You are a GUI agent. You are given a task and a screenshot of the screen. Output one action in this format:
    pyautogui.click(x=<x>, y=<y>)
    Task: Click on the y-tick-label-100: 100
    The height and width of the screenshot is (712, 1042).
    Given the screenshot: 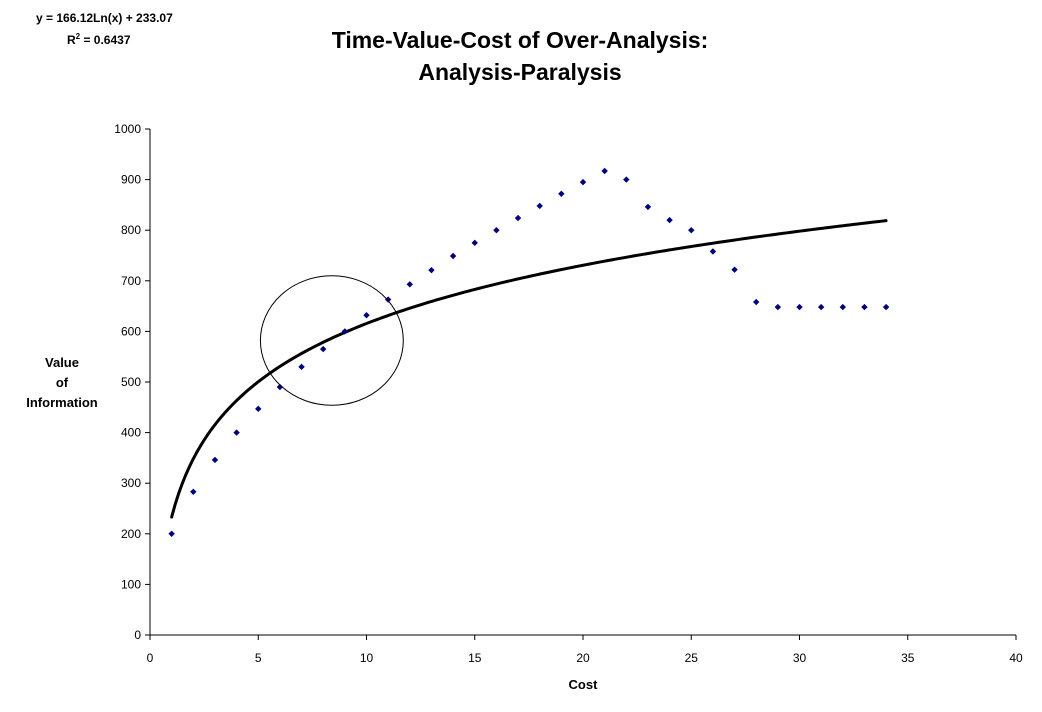 What is the action you would take?
    pyautogui.click(x=131, y=584)
    